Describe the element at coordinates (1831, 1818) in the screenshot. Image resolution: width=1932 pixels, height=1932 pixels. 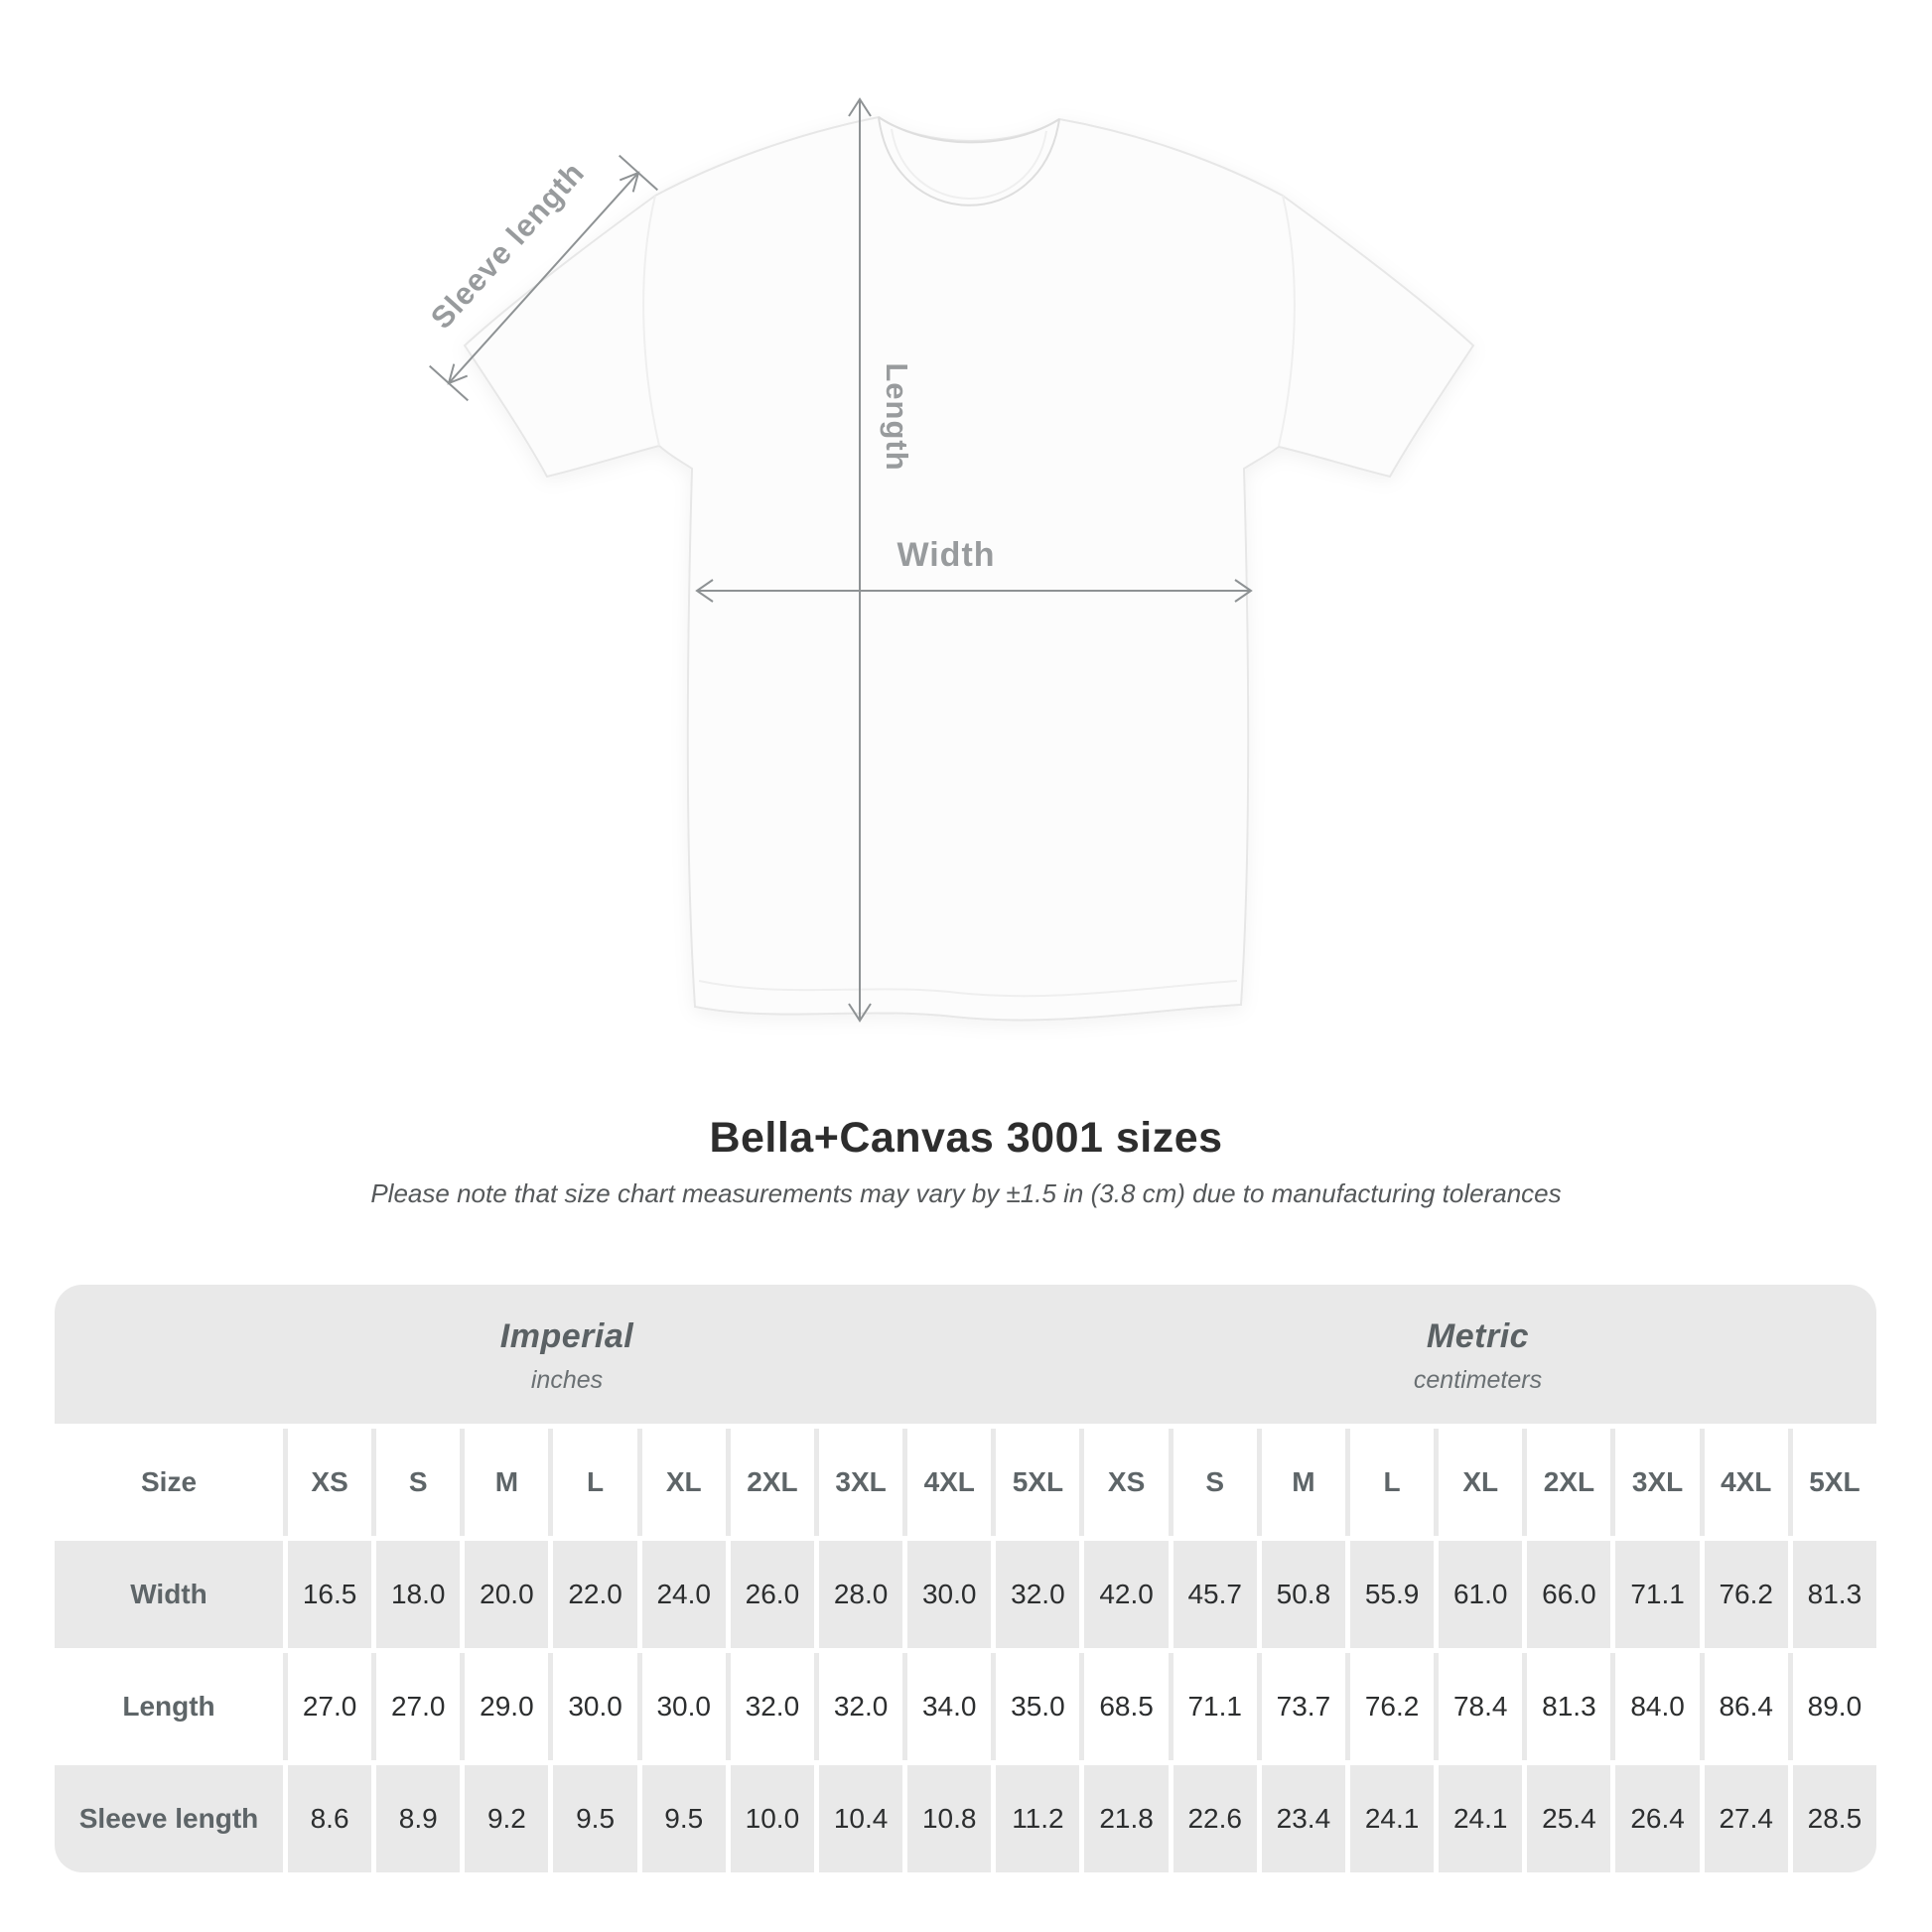
I see `value-cell: 28.5` at that location.